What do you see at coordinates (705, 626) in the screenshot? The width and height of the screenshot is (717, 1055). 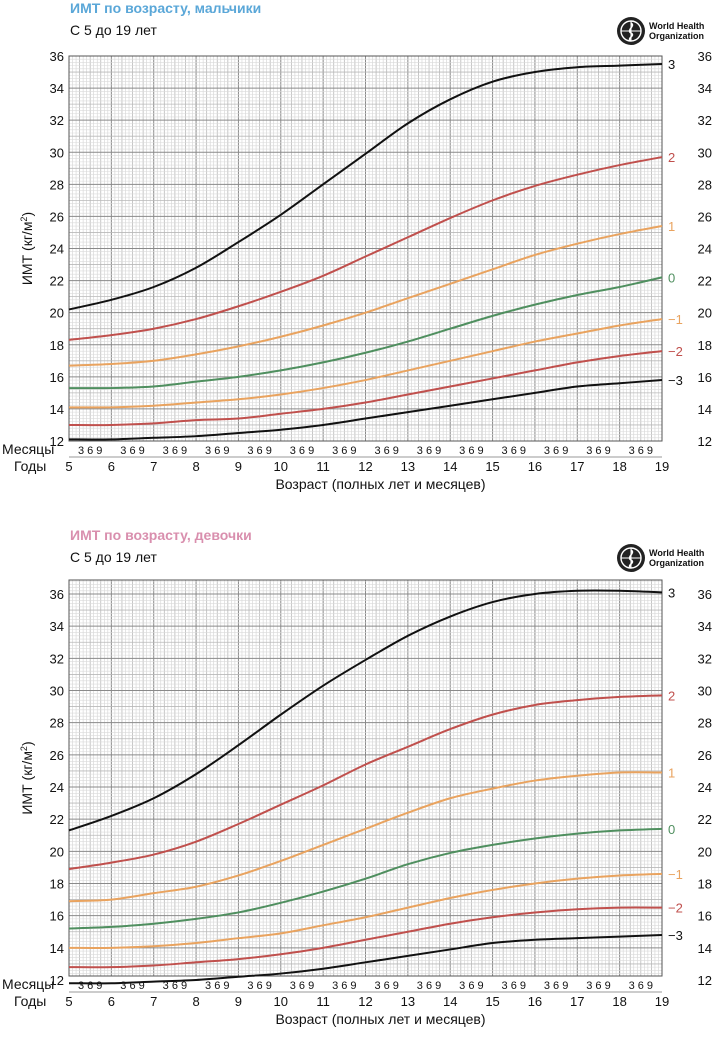 I see `y-tick-label-right: 34` at bounding box center [705, 626].